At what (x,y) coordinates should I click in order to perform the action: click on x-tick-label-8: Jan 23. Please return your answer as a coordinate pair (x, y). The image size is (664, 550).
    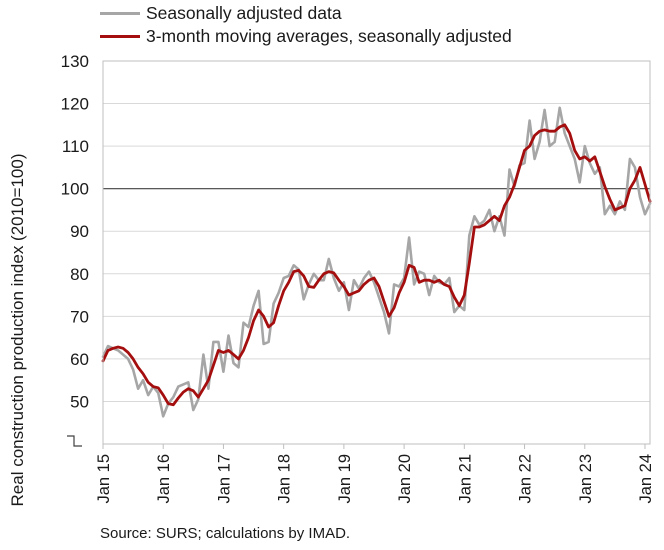
    Looking at the image, I should click on (586, 479).